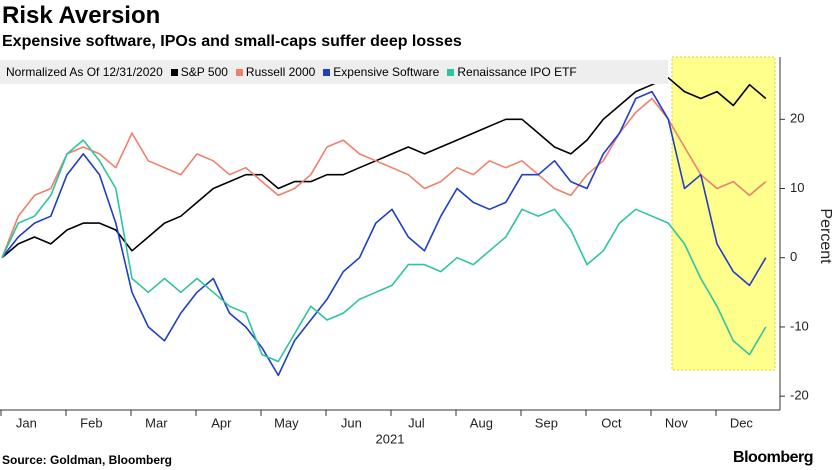 This screenshot has height=470, width=837. What do you see at coordinates (91, 422) in the screenshot?
I see `x-tick-label: Feb` at bounding box center [91, 422].